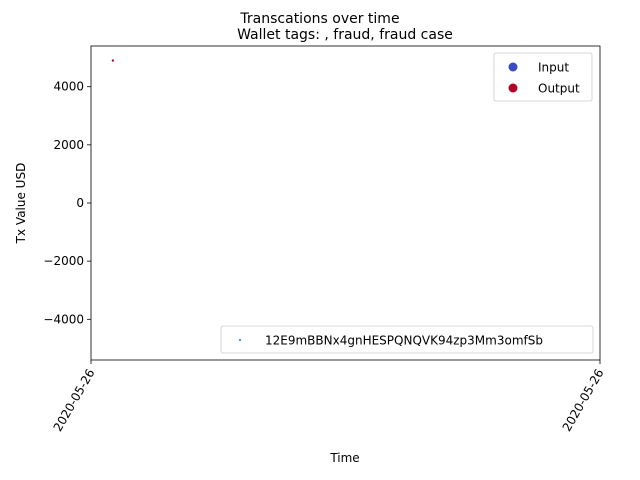 The height and width of the screenshot is (480, 640). I want to click on legend-label-input: Input, so click(553, 68).